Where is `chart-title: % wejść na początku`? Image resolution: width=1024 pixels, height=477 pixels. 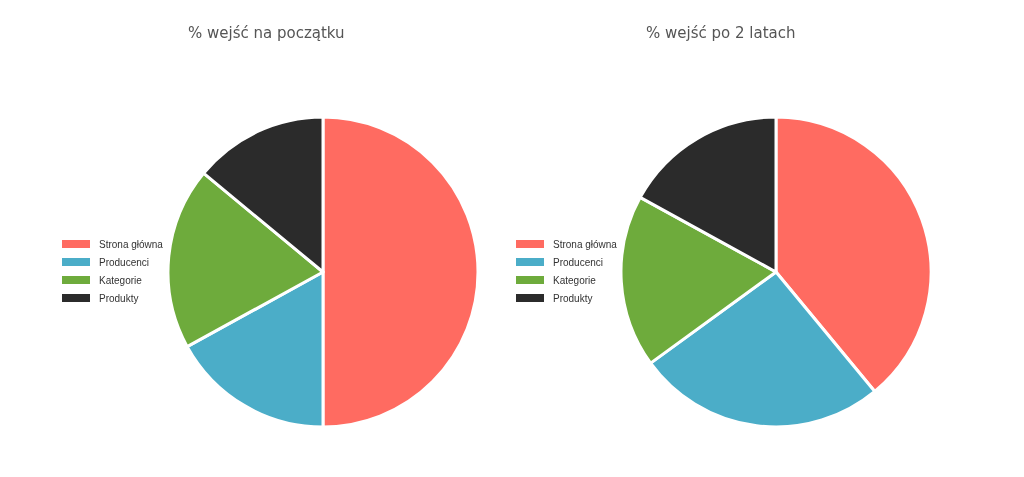
chart-title: % wejść na początku is located at coordinates (266, 33).